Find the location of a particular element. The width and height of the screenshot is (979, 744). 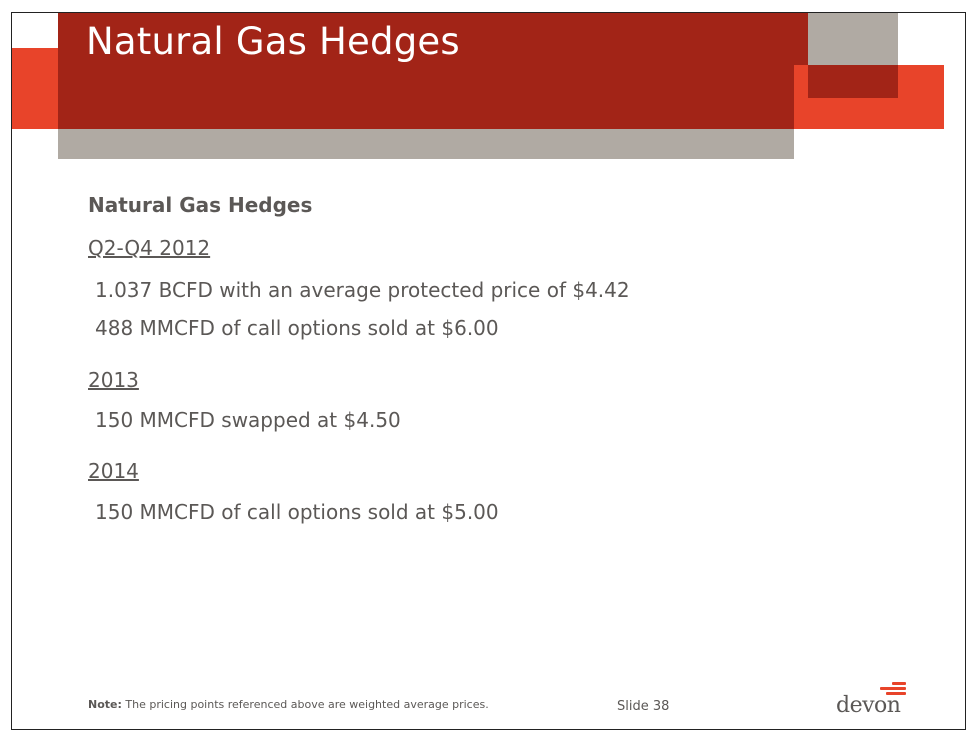

logo-wordmark: devon is located at coordinates (868, 705).